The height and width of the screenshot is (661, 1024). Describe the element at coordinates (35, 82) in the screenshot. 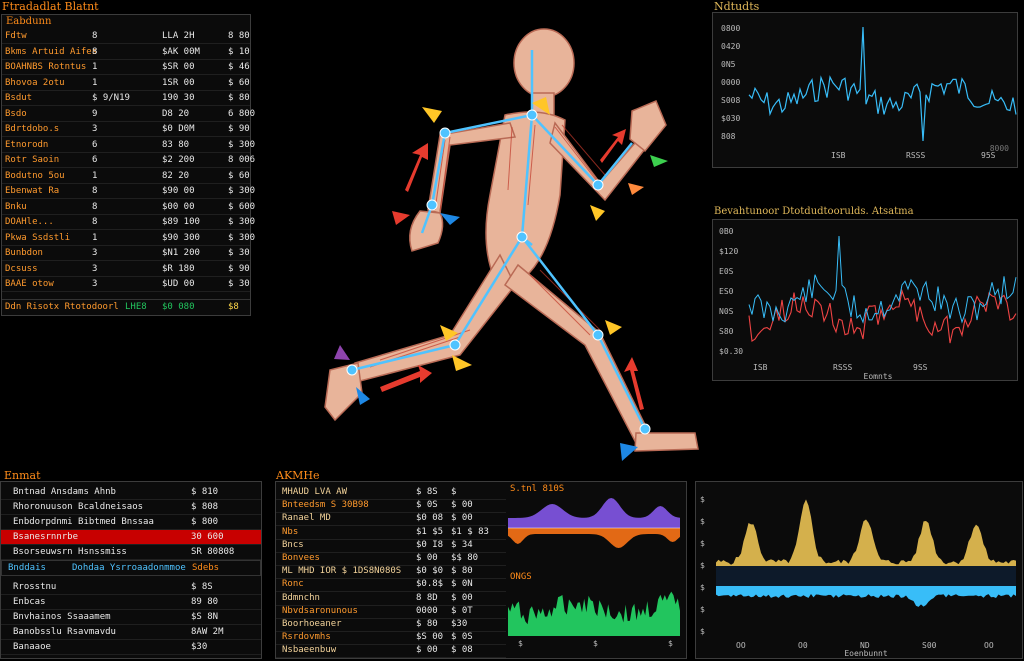

I see `table-row-cell-0: Bhovoa 2otu` at that location.